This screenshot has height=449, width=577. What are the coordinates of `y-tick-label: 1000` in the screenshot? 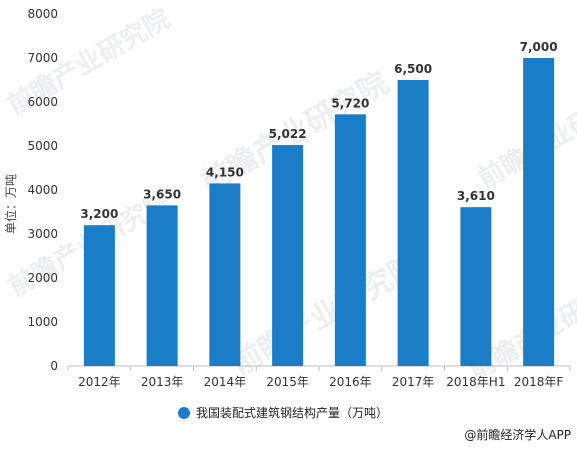 It's located at (42, 322).